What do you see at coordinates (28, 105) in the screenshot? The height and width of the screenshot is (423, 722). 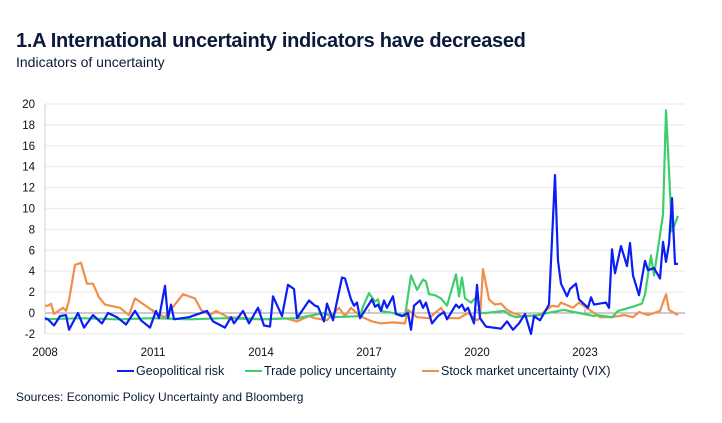 I see `y-tick-label: 20` at bounding box center [28, 105].